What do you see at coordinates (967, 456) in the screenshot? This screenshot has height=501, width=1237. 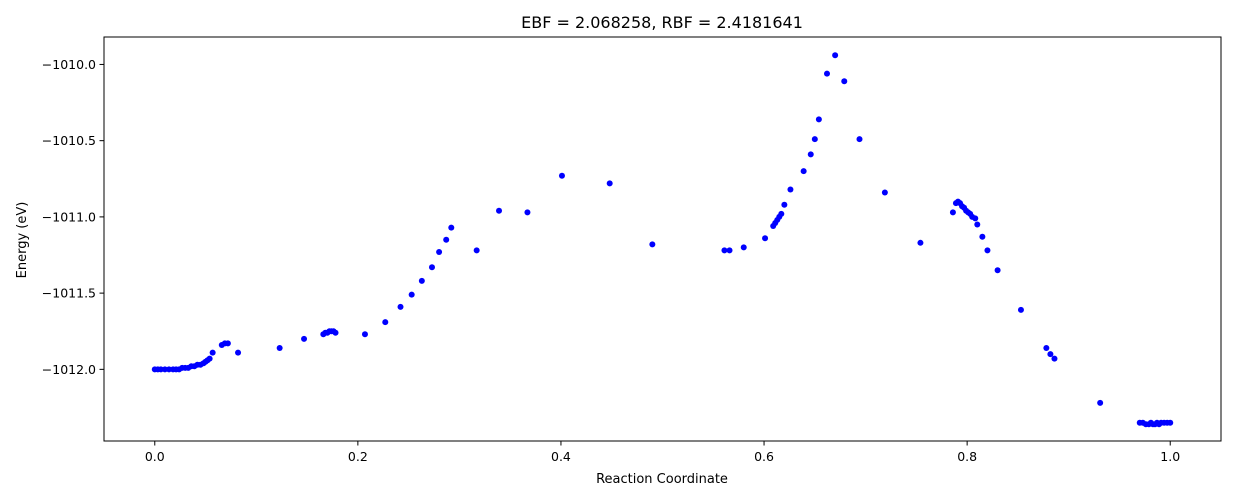 I see `x-tick-label: 0.8` at bounding box center [967, 456].